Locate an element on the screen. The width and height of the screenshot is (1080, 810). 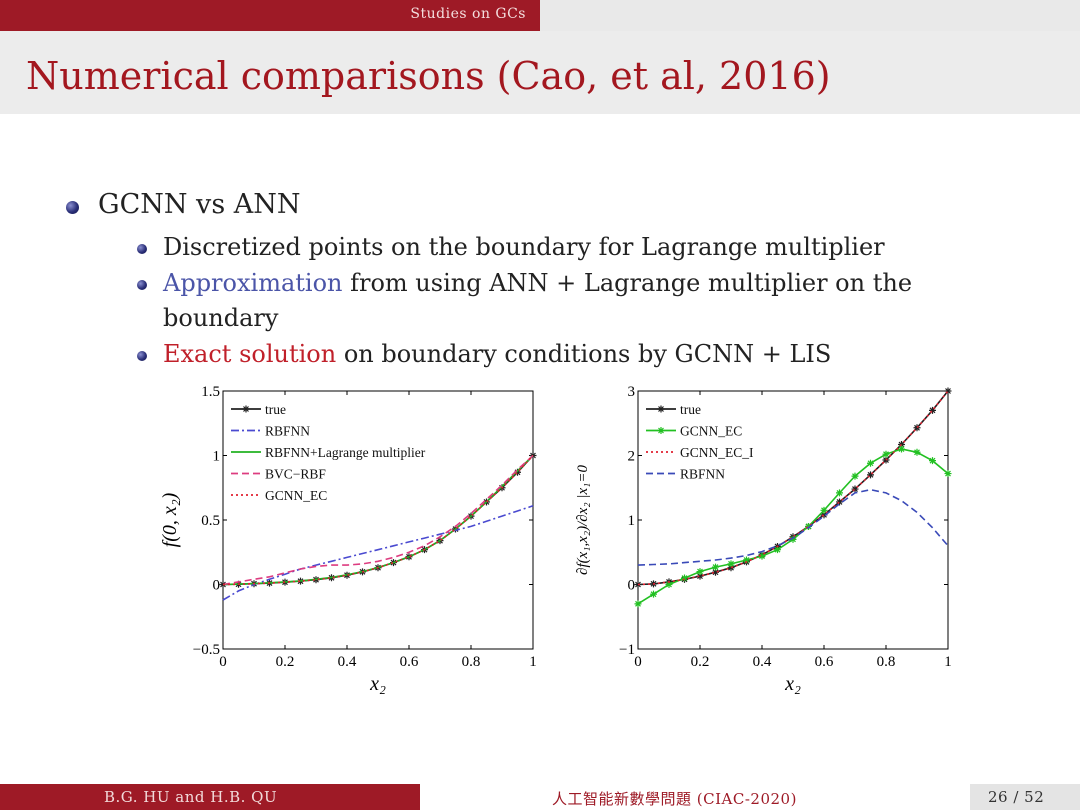
approximation-text-line2: boundary is located at coordinates (221, 318).